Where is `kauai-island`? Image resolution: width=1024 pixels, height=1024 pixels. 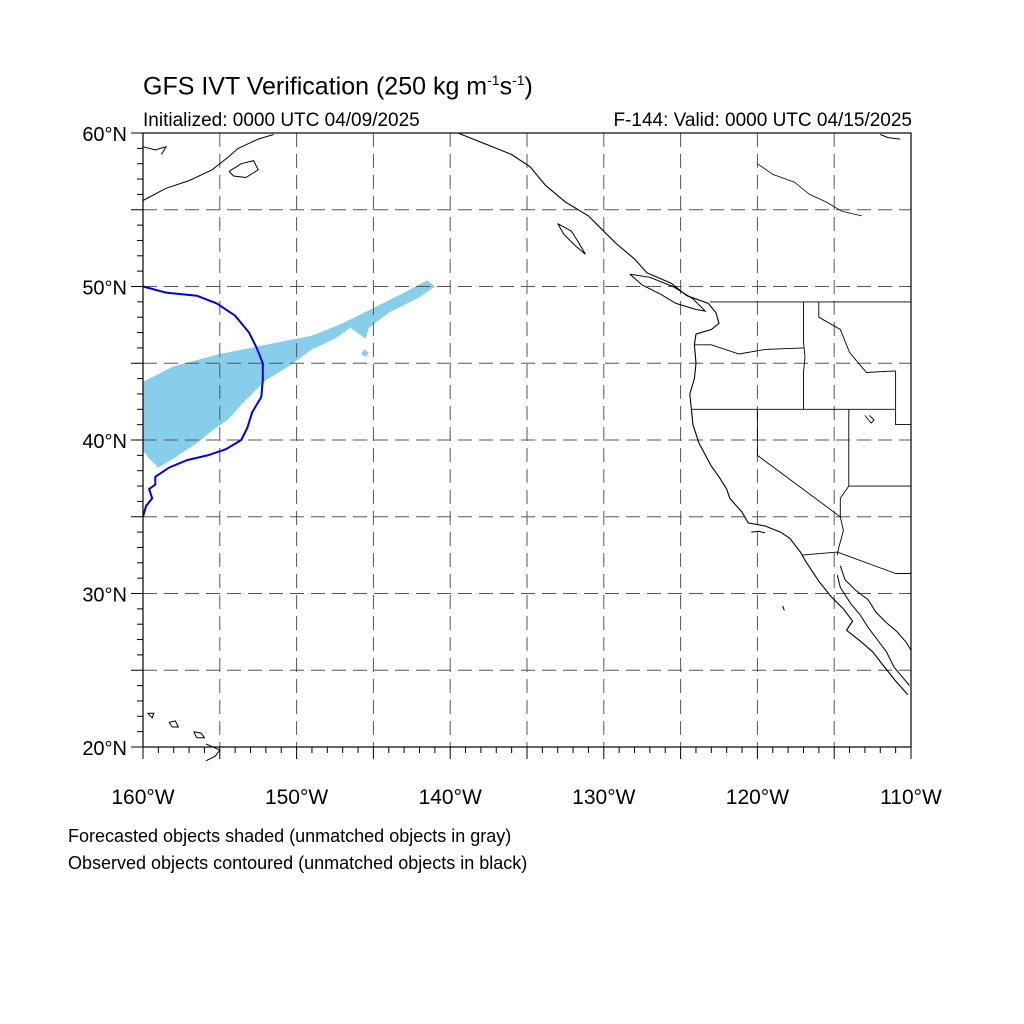 kauai-island is located at coordinates (151, 715).